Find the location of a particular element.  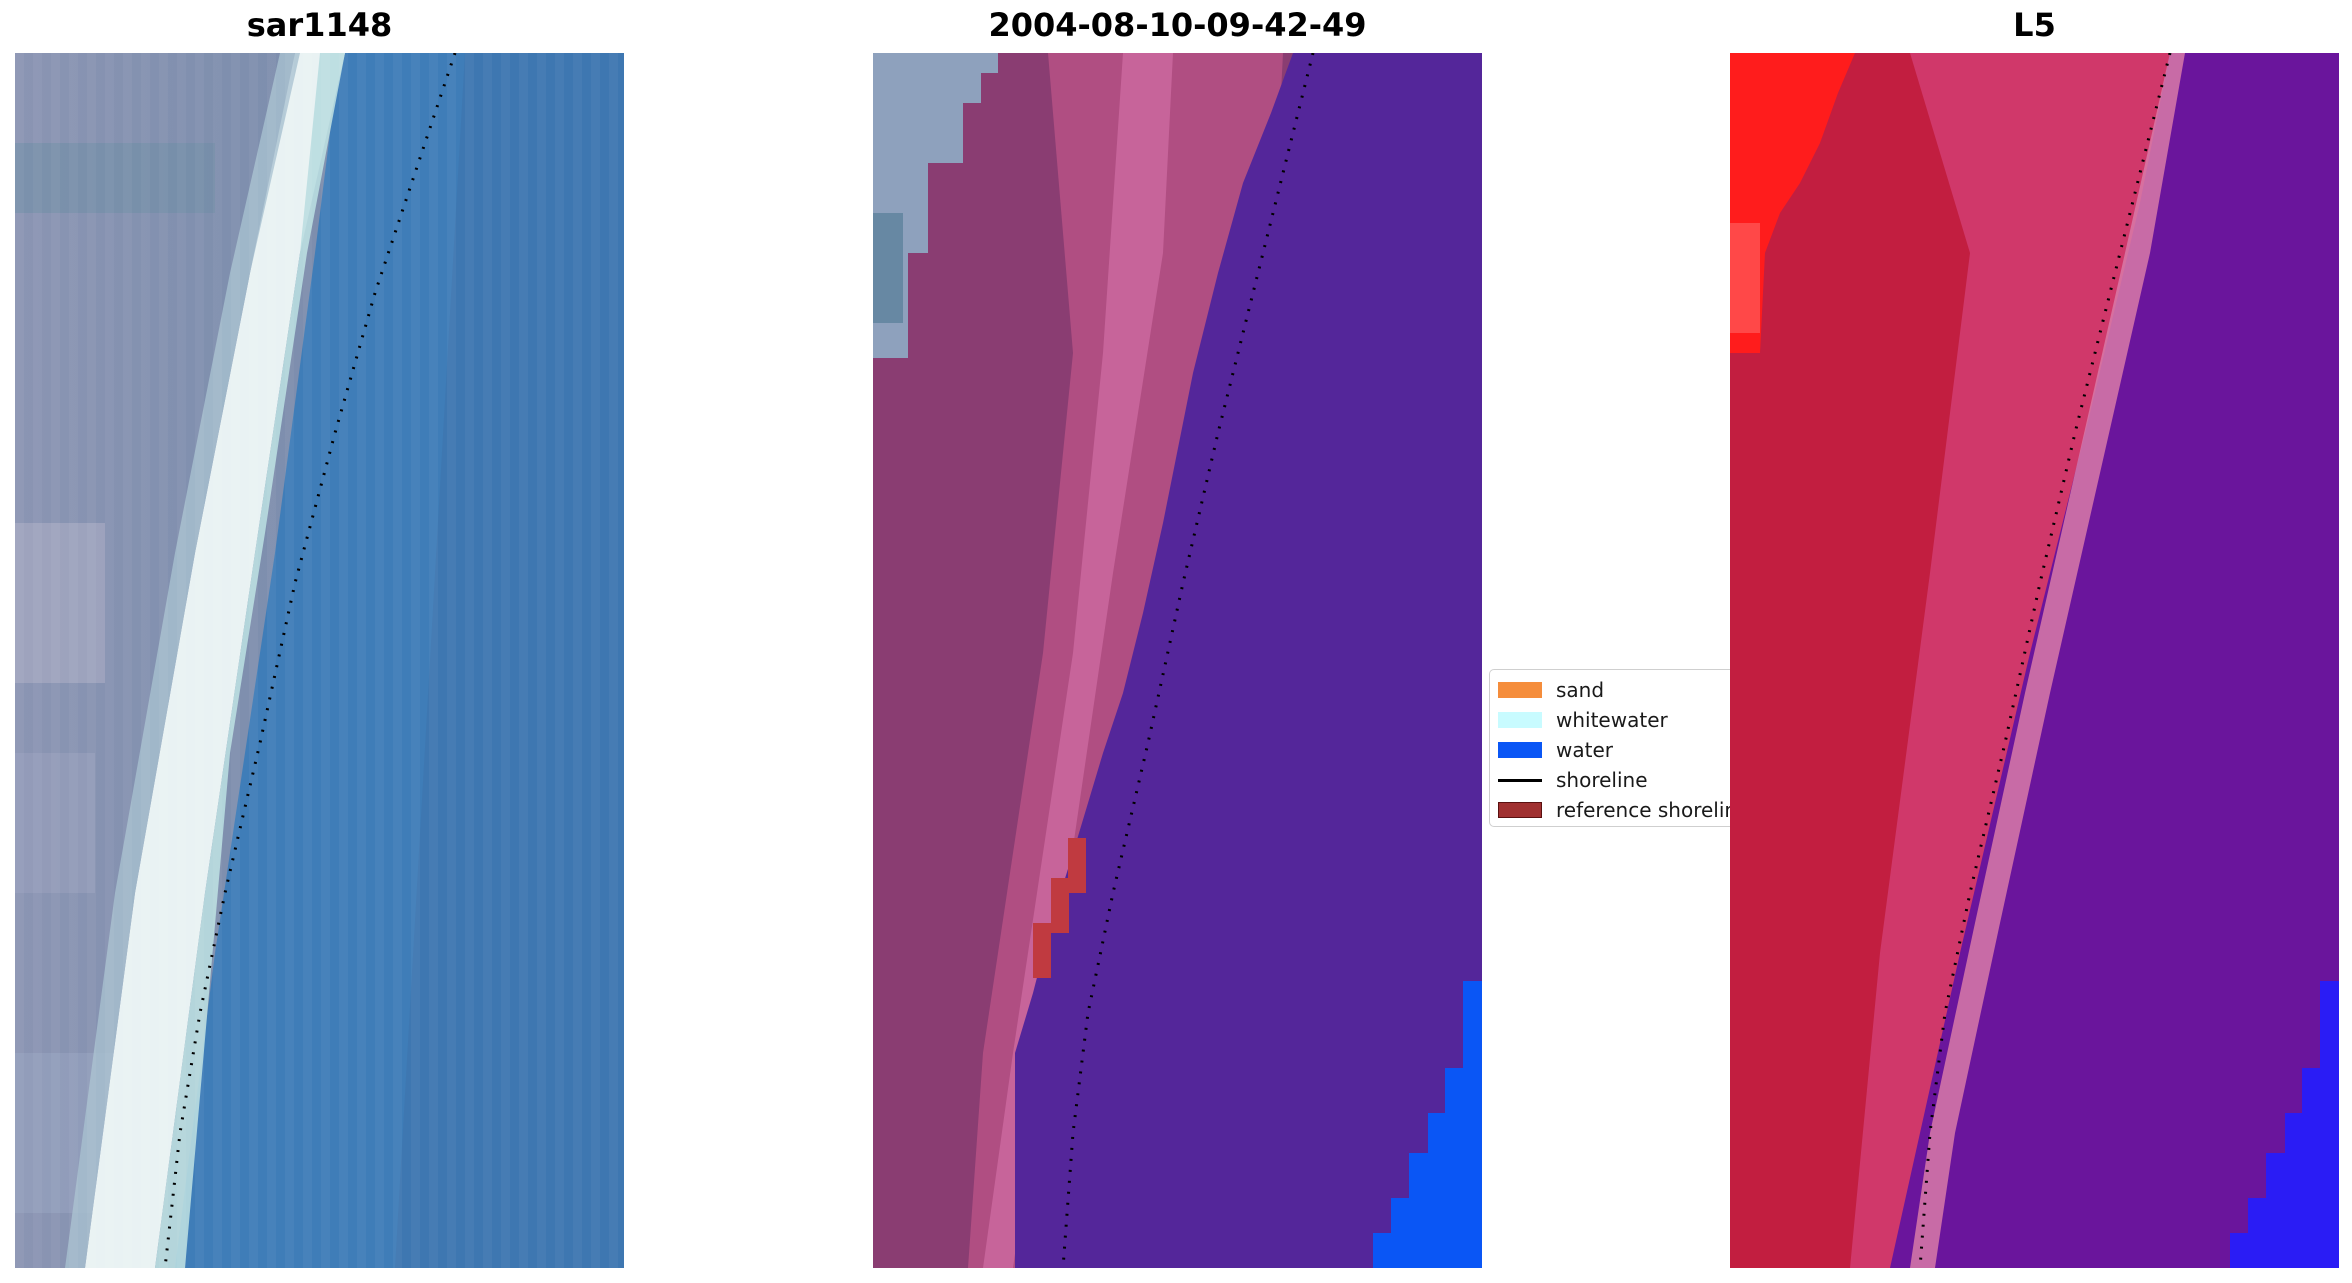

legend-item-sand: sand is located at coordinates (1551, 690).